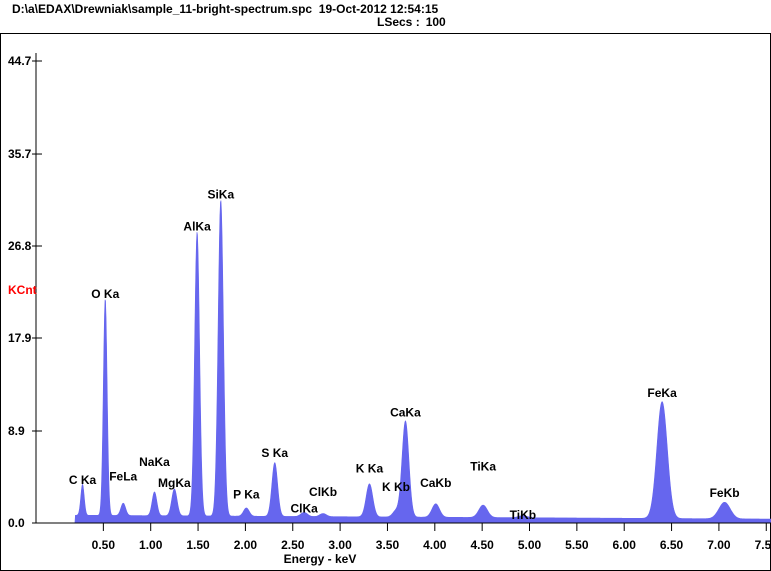 The height and width of the screenshot is (571, 771). Describe the element at coordinates (220, 195) in the screenshot. I see `peak-label: SiKa` at that location.